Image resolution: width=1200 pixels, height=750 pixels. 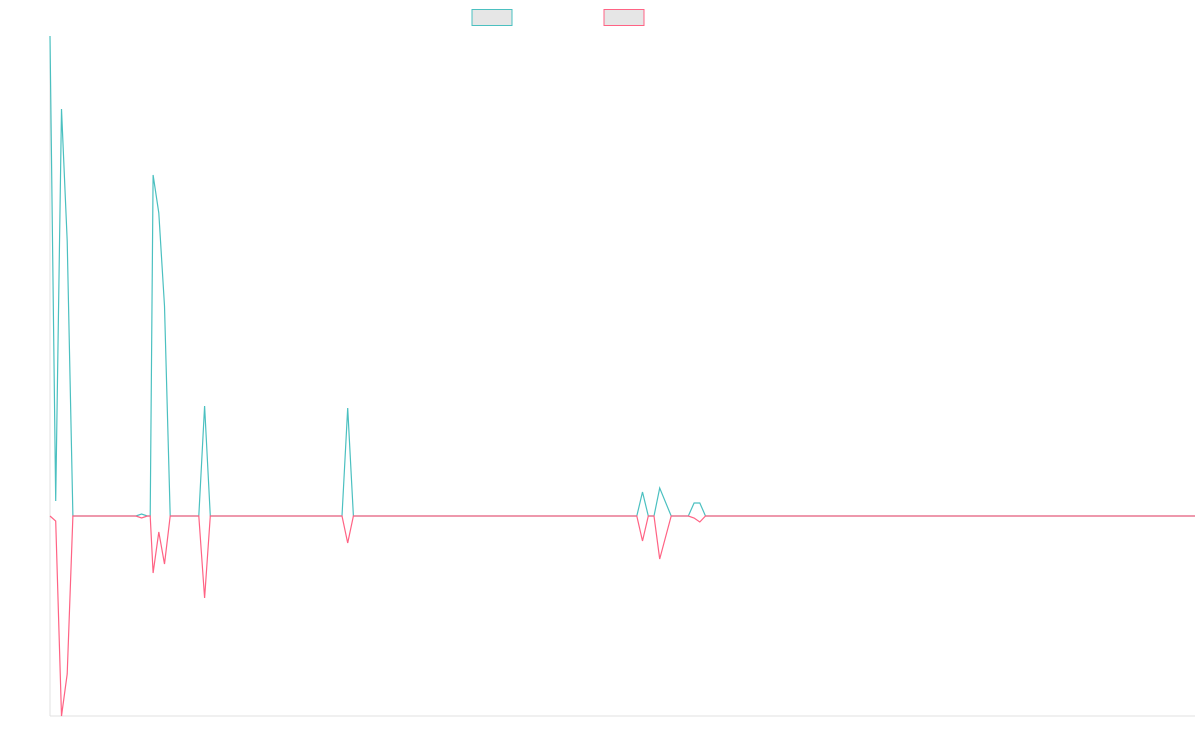 I want to click on chart-legend, so click(x=558, y=17).